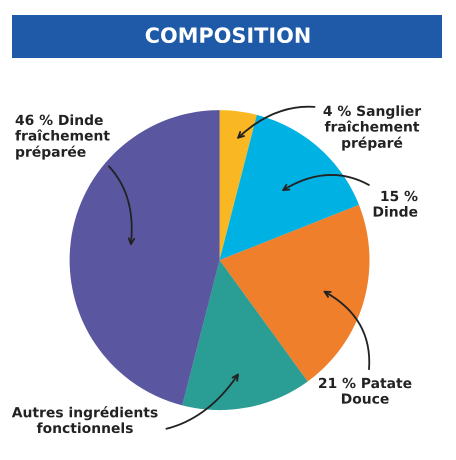 The height and width of the screenshot is (460, 456). I want to click on slice-label: 4 % Sanglier fraîchement préparé, so click(373, 128).